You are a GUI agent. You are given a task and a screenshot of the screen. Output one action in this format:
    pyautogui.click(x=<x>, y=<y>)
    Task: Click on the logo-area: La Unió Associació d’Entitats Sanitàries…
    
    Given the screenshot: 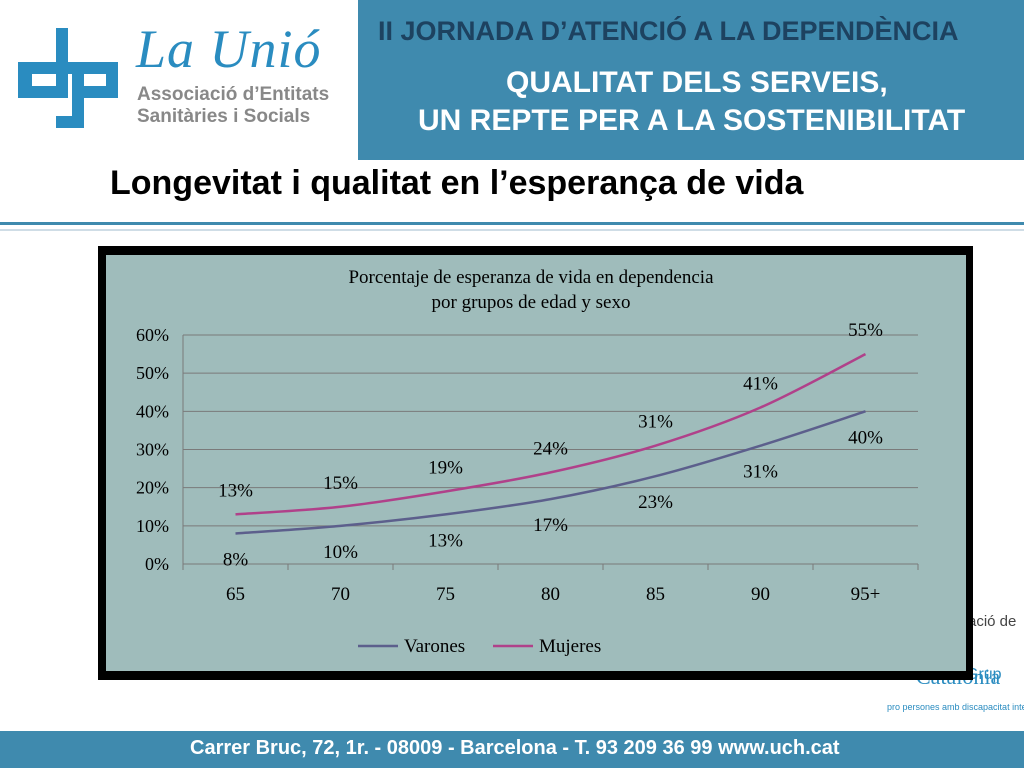 What is the action you would take?
    pyautogui.click(x=179, y=80)
    